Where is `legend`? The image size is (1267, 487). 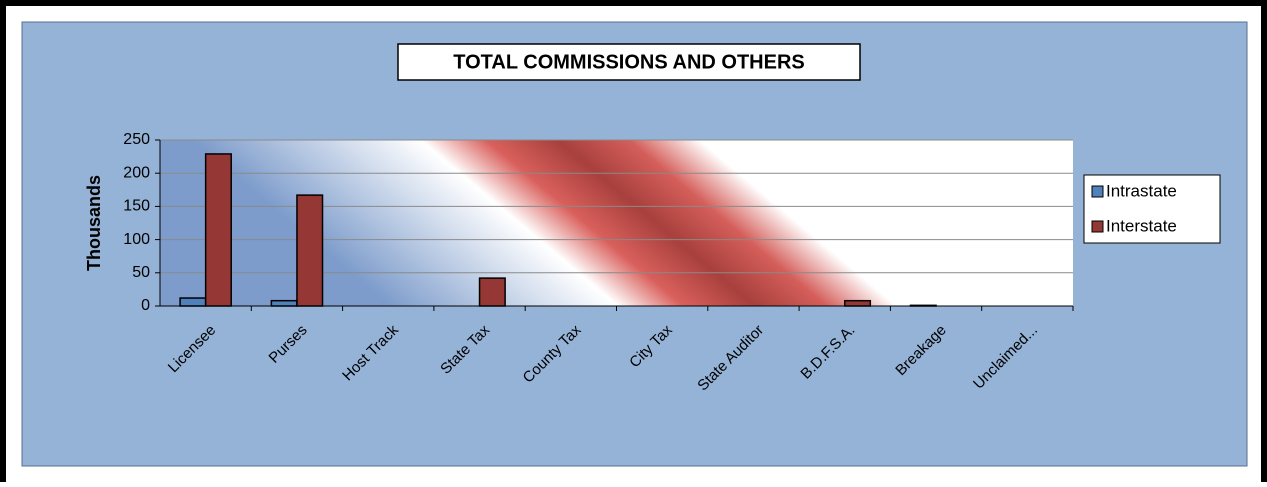 legend is located at coordinates (1152, 209).